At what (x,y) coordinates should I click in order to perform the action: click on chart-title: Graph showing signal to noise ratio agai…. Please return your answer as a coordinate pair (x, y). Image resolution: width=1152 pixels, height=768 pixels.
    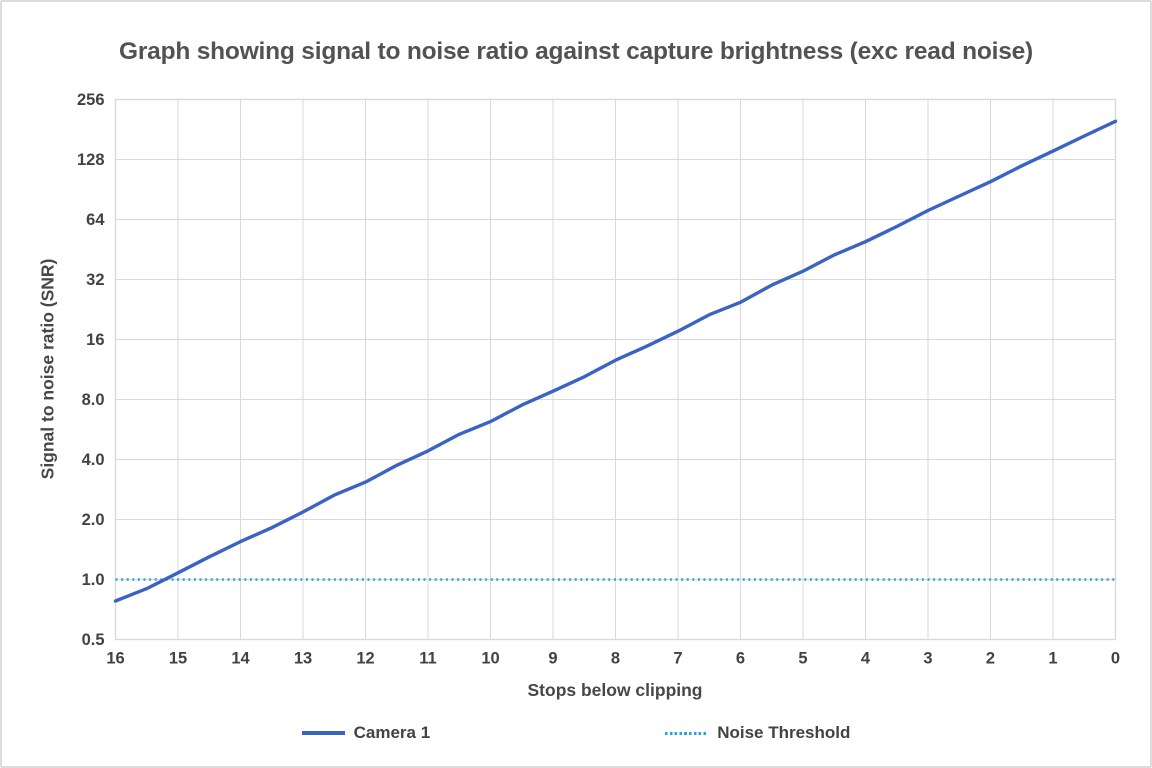
    Looking at the image, I should click on (576, 51).